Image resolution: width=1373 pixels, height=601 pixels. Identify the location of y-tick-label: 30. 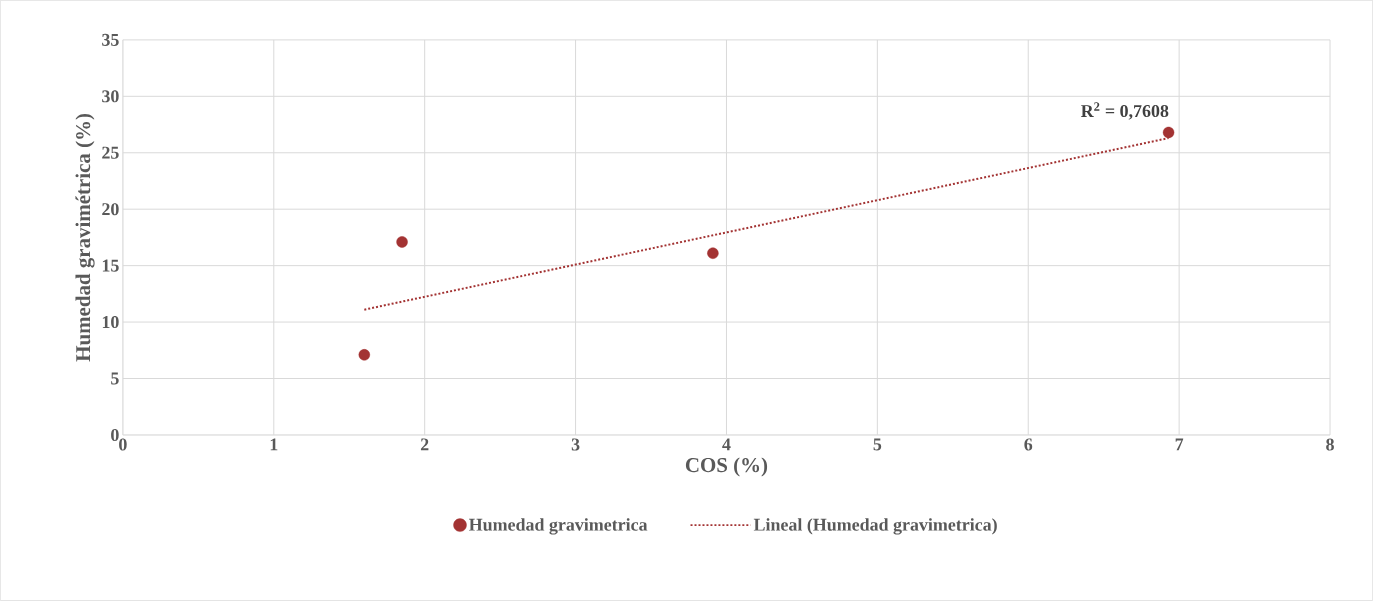
(110, 96).